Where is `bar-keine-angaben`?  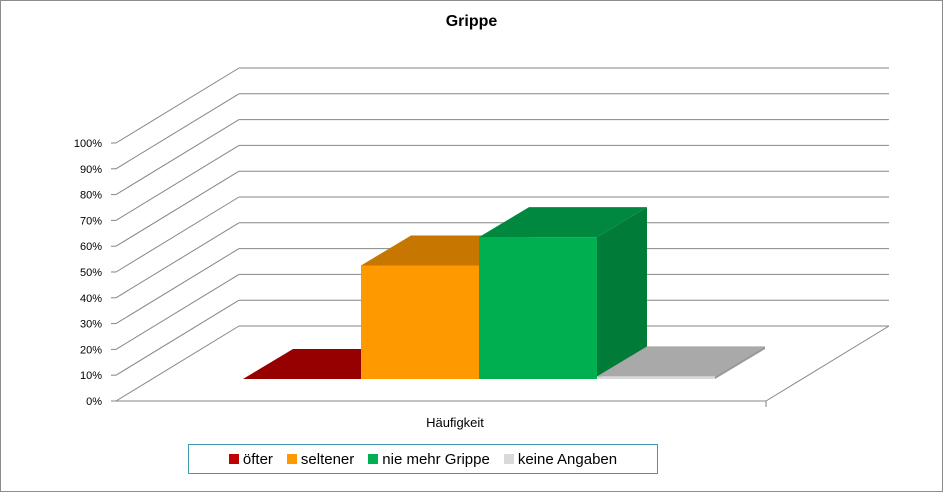
bar-keine-angaben is located at coordinates (656, 377).